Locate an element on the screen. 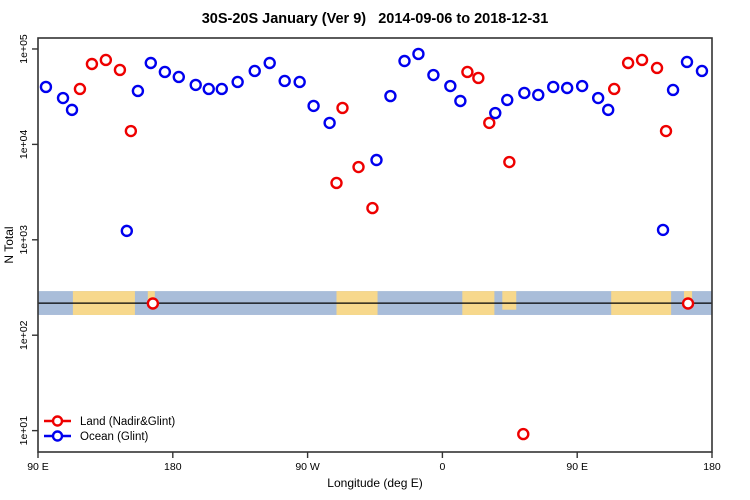 The height and width of the screenshot is (500, 750). y-axis: 1e+05 1e+04 1e+03 1e+02 1e+01 is located at coordinates (28, 239).